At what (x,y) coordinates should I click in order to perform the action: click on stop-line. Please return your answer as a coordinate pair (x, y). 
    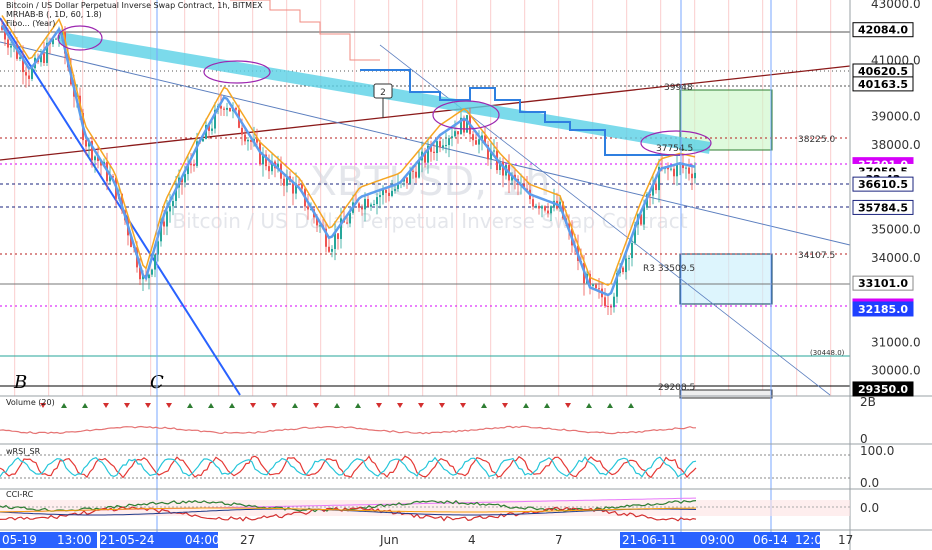
    Looking at the image, I should click on (305, 30).